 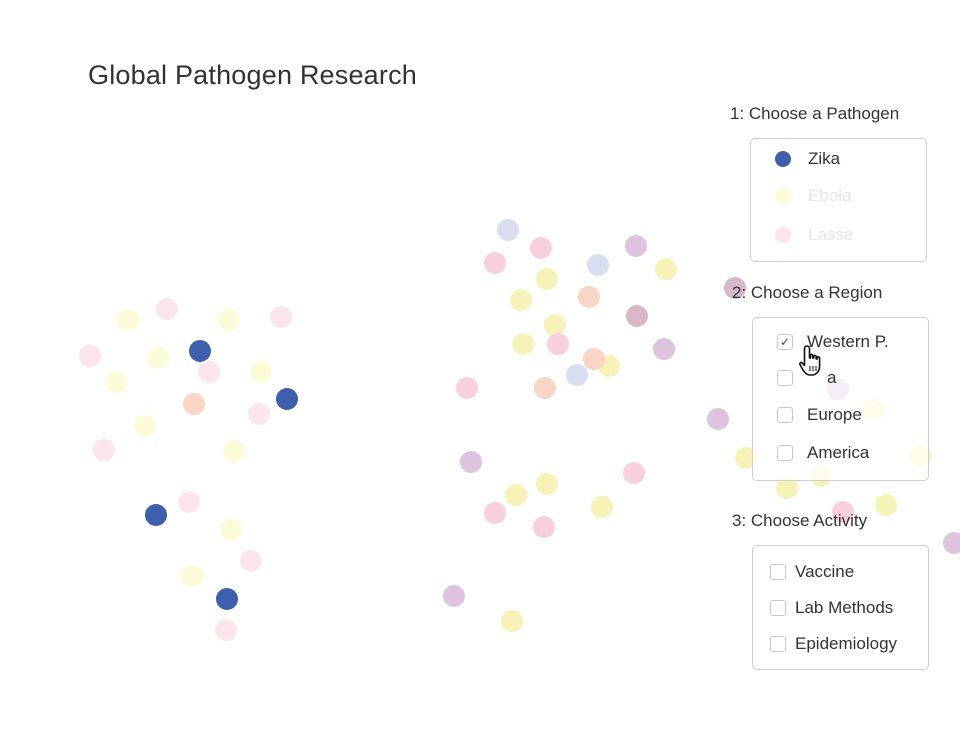 I want to click on activity-section-title: 3: Choose Activity, so click(x=800, y=520).